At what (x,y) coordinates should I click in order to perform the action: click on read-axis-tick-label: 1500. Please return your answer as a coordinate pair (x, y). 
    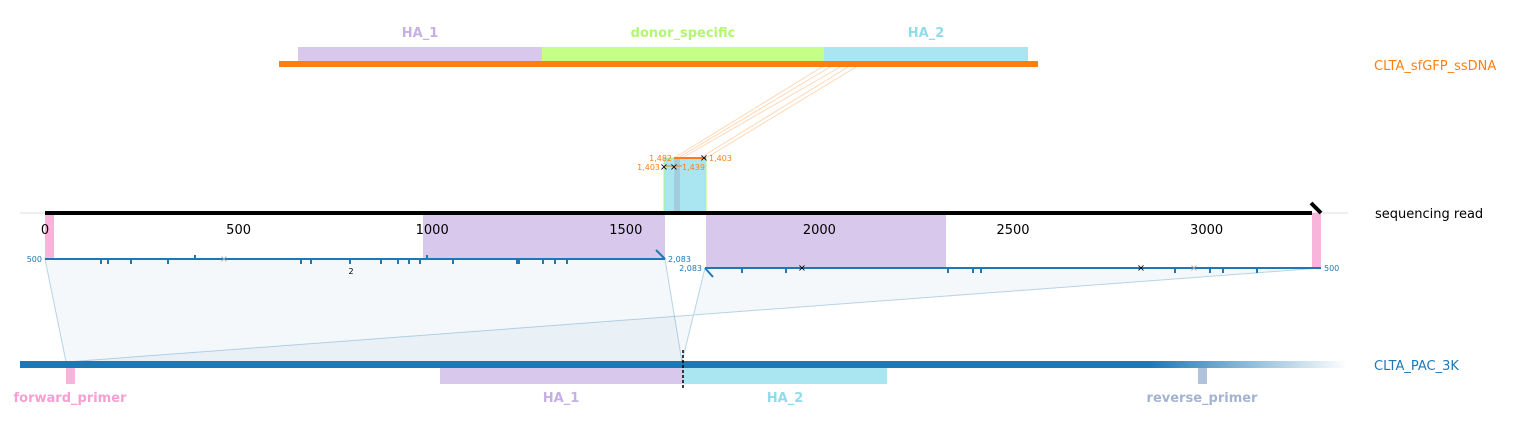
    Looking at the image, I should click on (625, 230).